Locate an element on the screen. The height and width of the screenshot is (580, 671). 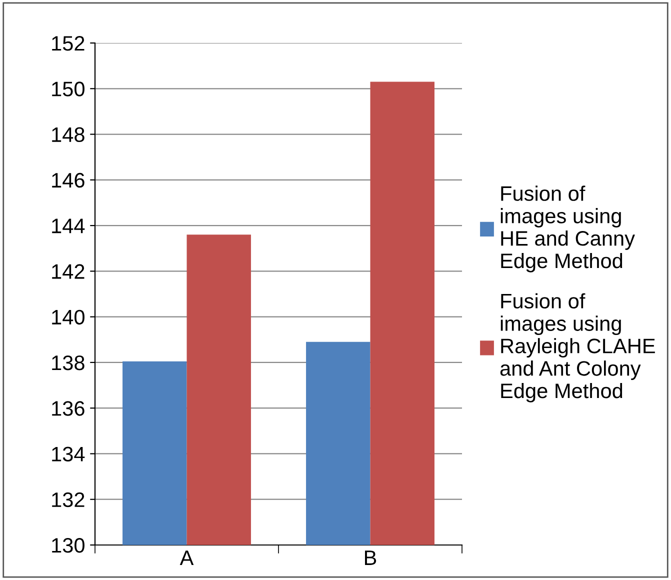
y-tick-label: 142 is located at coordinates (68, 271).